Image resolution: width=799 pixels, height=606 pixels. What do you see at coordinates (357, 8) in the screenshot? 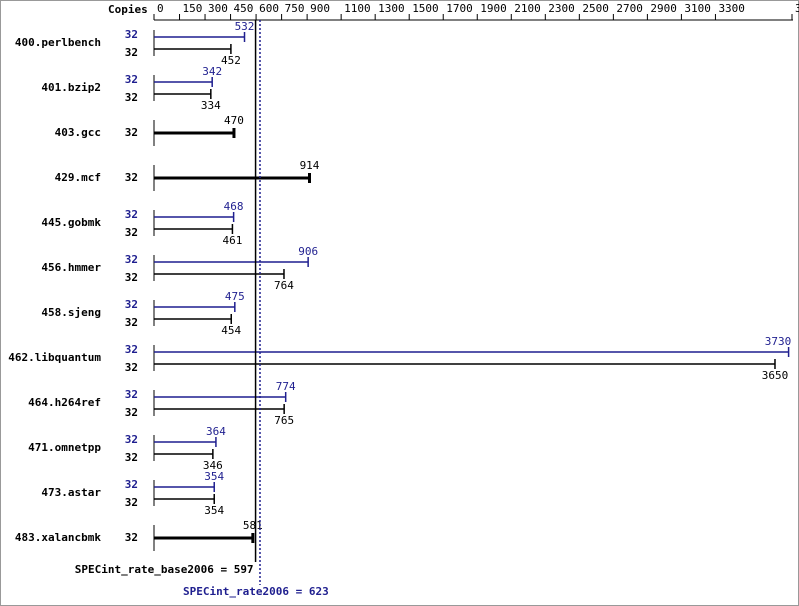
I see `x-tick-label: 1100` at bounding box center [357, 8].